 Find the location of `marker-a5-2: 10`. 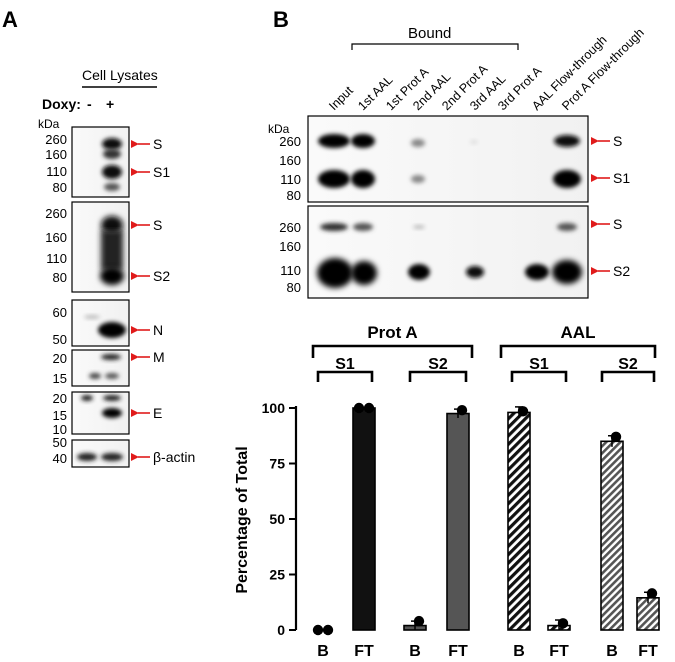

marker-a5-2: 10 is located at coordinates (60, 429).